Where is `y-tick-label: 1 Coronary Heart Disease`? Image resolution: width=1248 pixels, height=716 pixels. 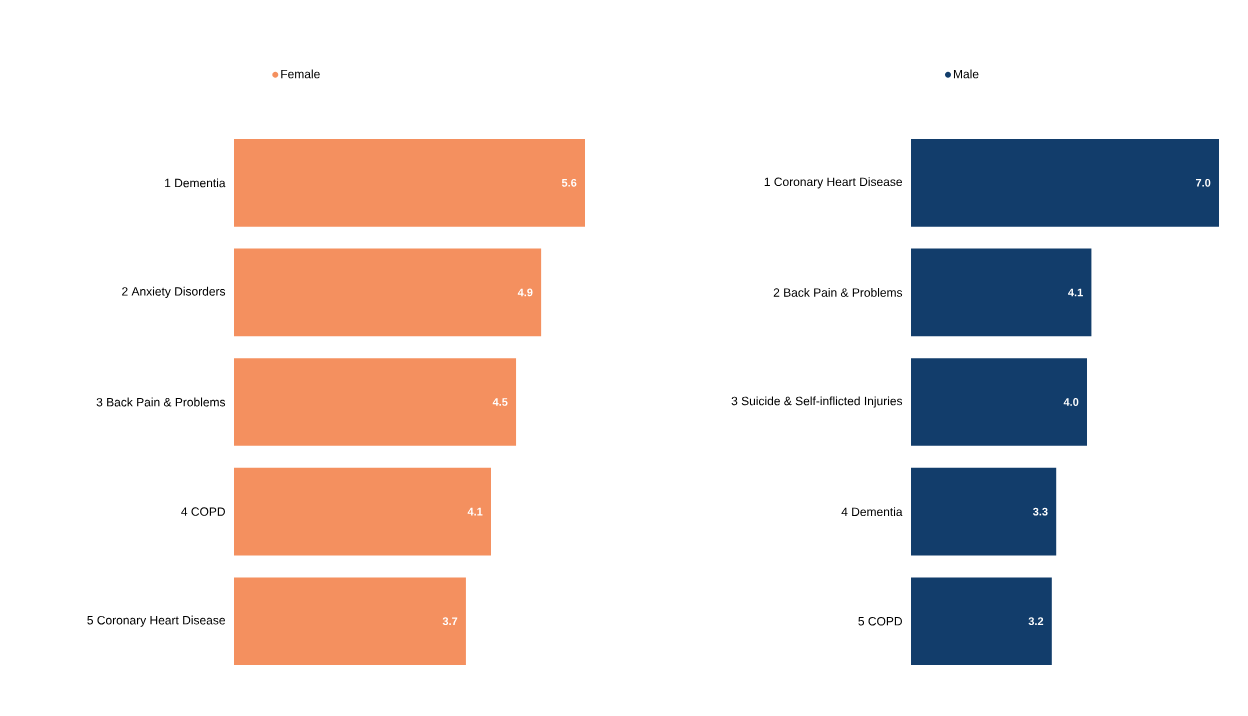
y-tick-label: 1 Coronary Heart Disease is located at coordinates (833, 183).